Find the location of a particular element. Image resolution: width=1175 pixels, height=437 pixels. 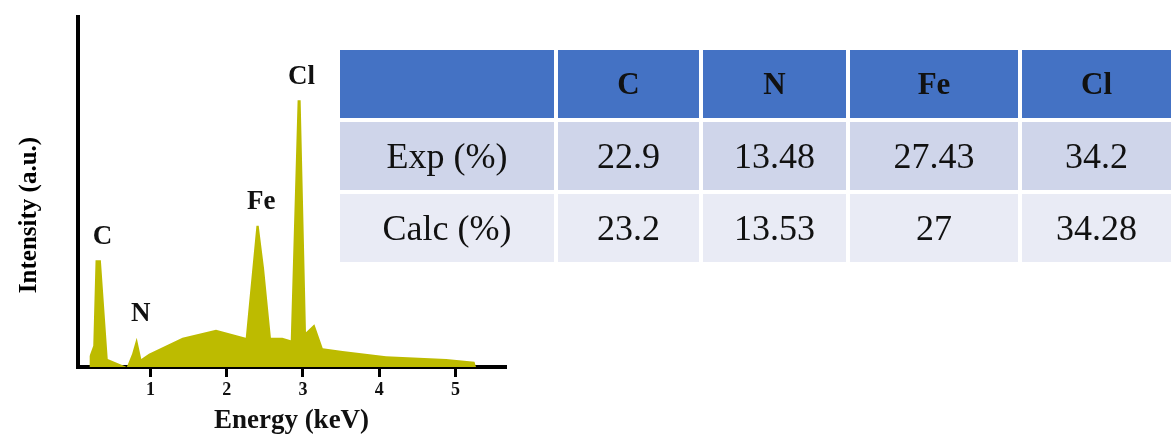

series-label: Calc (%) is located at coordinates (447, 228).